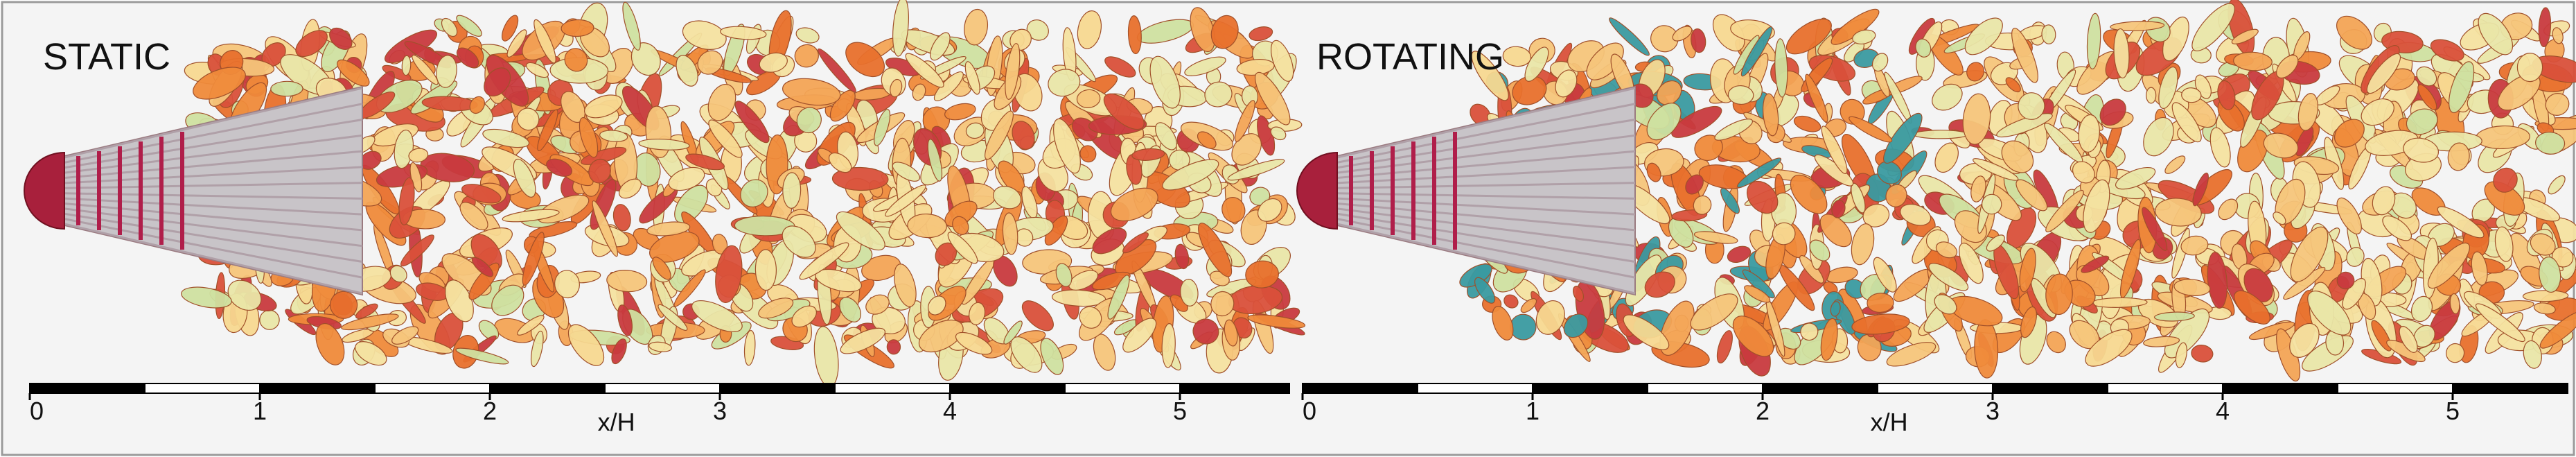  Describe the element at coordinates (659, 409) in the screenshot. I see `scale-bar: 0 1 2 3 4 5 x/H` at that location.